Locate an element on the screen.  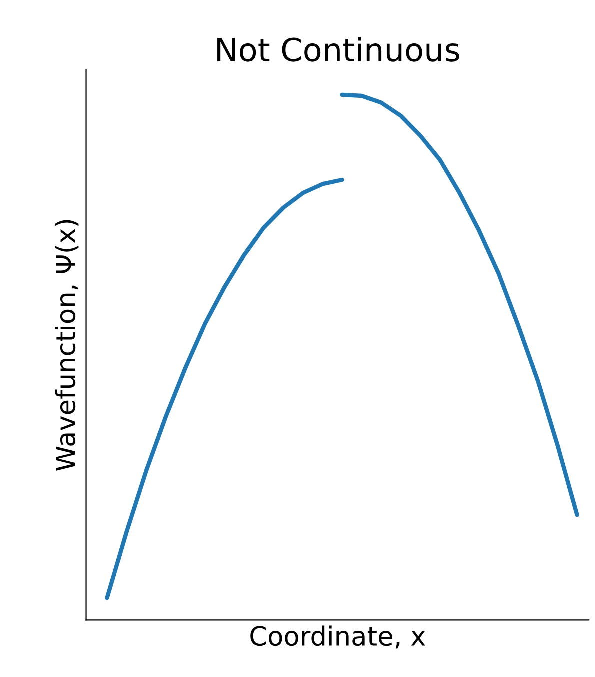
y-axis-title: Wavefunction, Ψ(x) is located at coordinates (67, 346).